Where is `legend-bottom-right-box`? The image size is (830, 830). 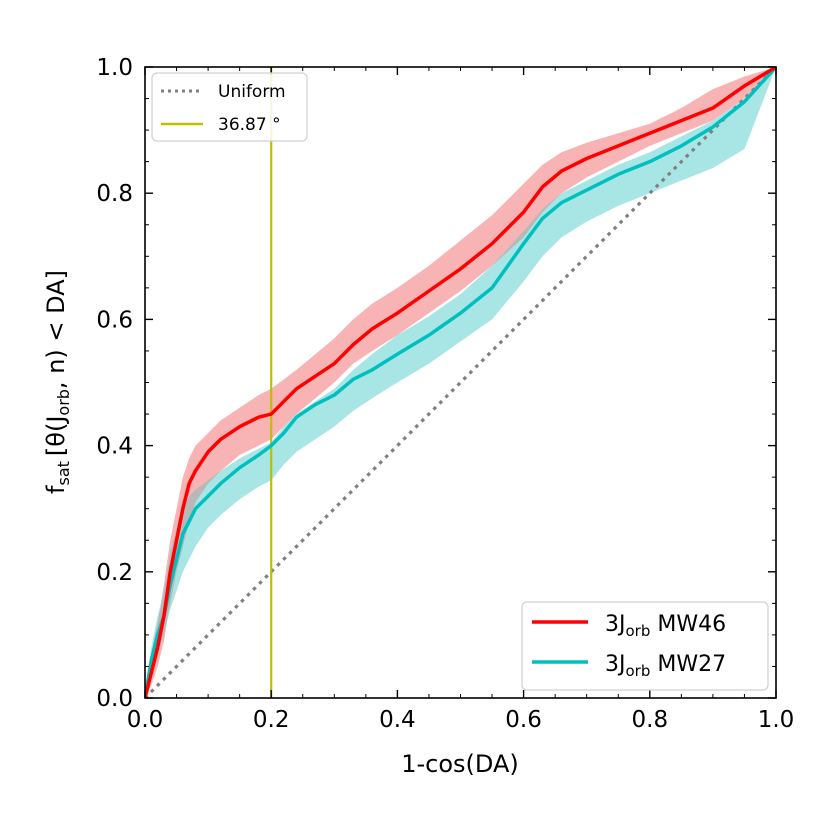
legend-bottom-right-box is located at coordinates (645, 646).